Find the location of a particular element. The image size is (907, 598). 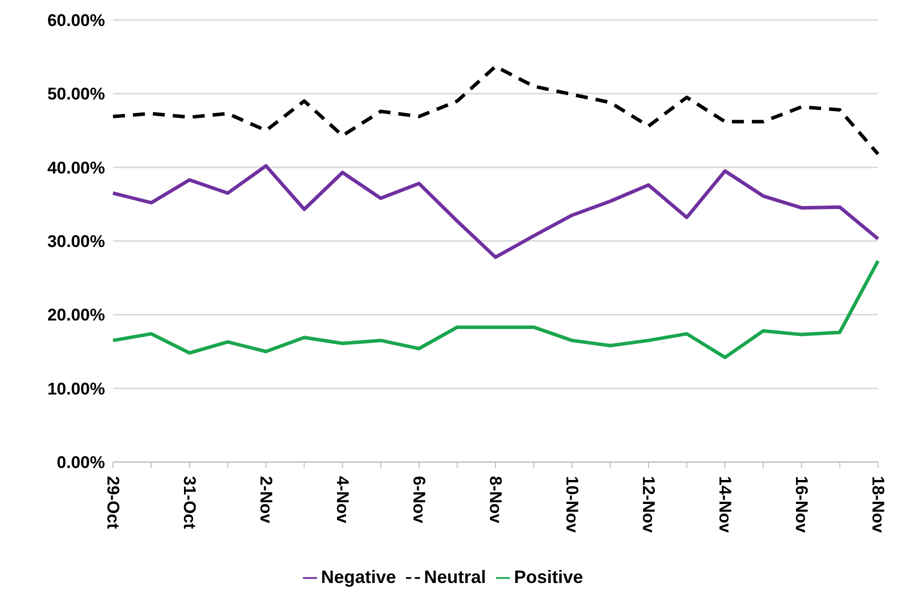

x-tick-label: 14-Nov is located at coordinates (725, 505).